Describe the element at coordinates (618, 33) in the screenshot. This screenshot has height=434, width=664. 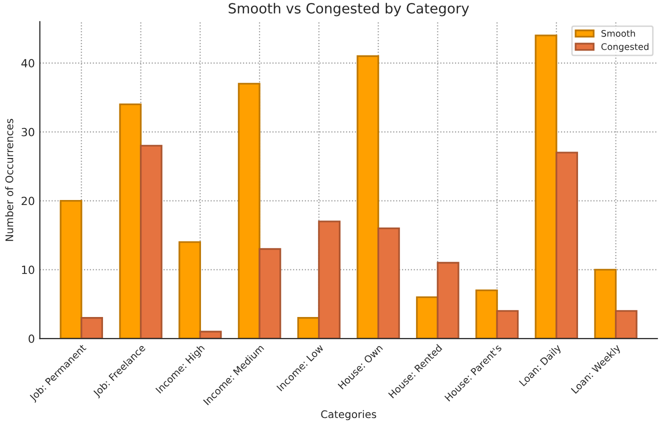
I see `legend-label: Smooth` at that location.